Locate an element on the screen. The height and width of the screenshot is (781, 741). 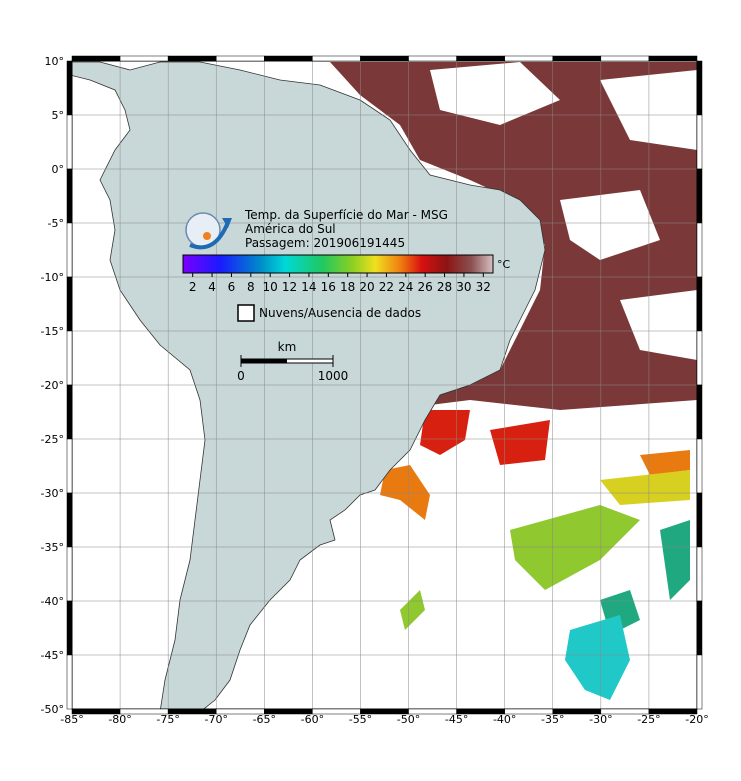
sst-green is located at coordinates (520, 567).